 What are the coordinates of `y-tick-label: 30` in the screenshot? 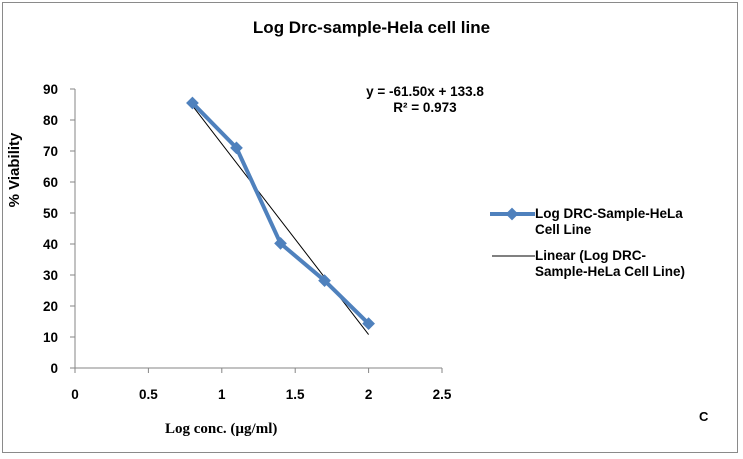 It's located at (50, 275).